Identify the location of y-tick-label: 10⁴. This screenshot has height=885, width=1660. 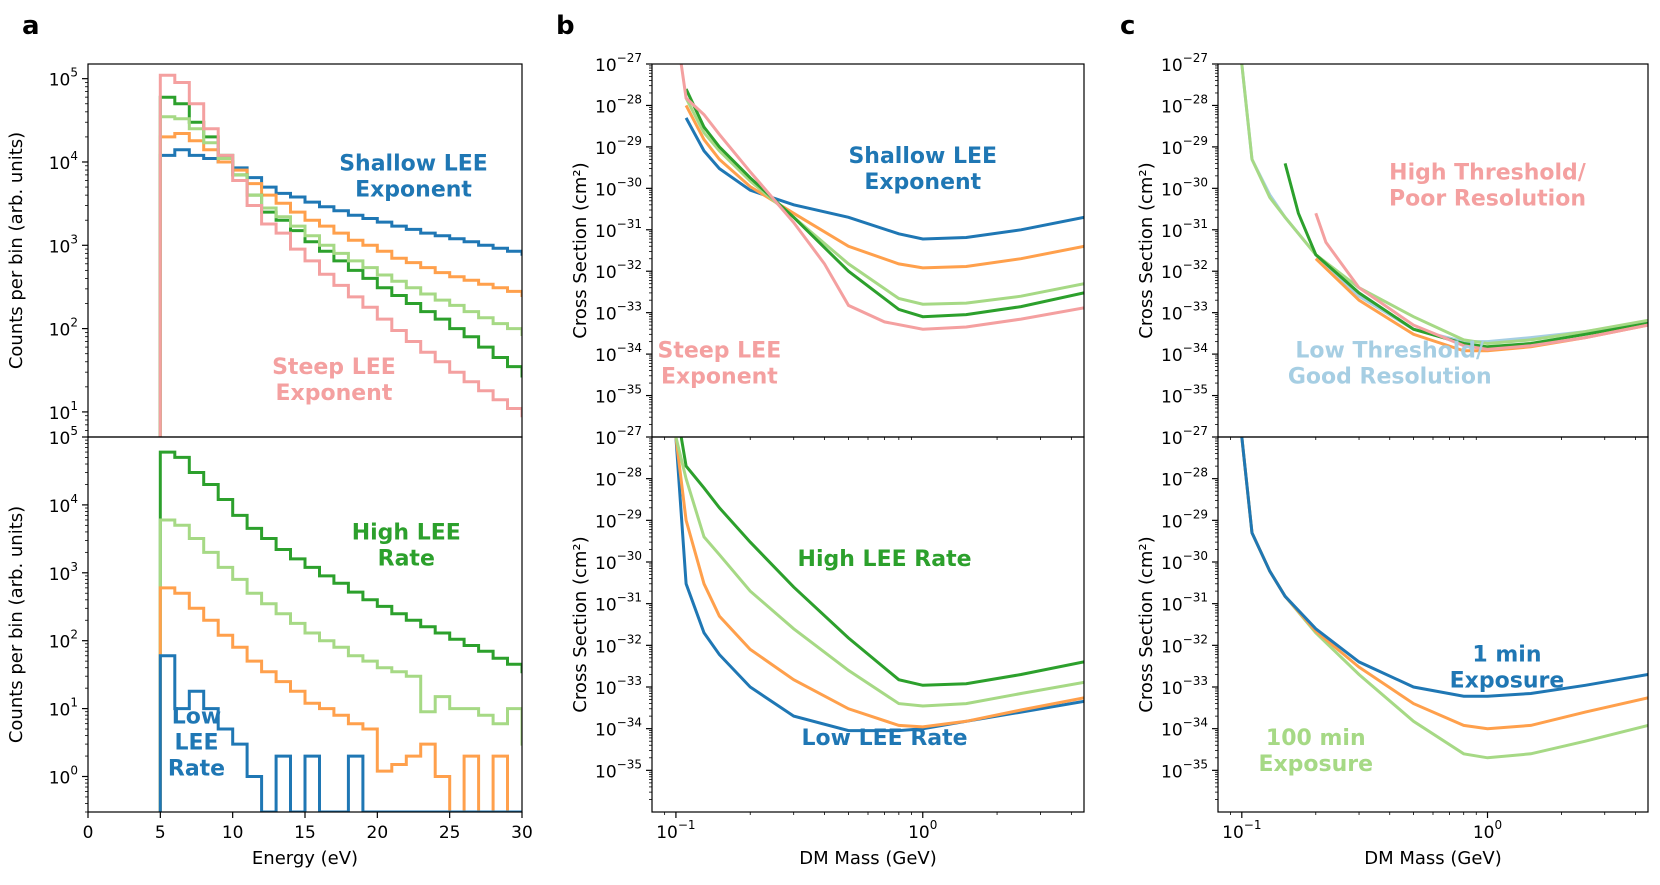
(63, 504).